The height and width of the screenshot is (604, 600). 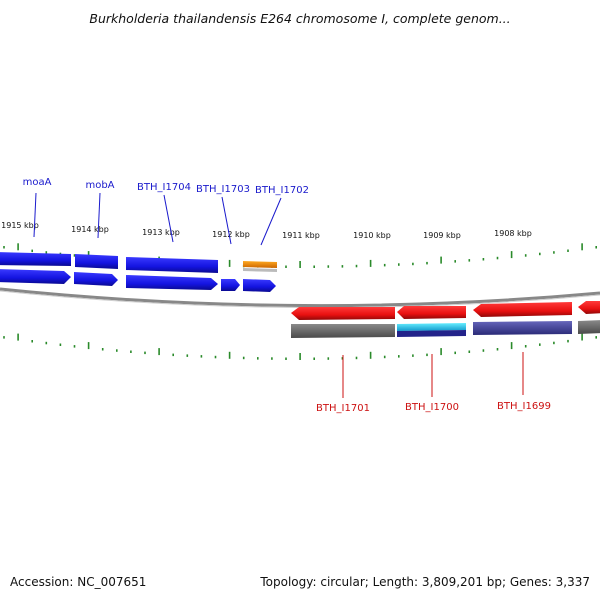 I want to click on gene-label-moaA: moaA, so click(x=37, y=182).